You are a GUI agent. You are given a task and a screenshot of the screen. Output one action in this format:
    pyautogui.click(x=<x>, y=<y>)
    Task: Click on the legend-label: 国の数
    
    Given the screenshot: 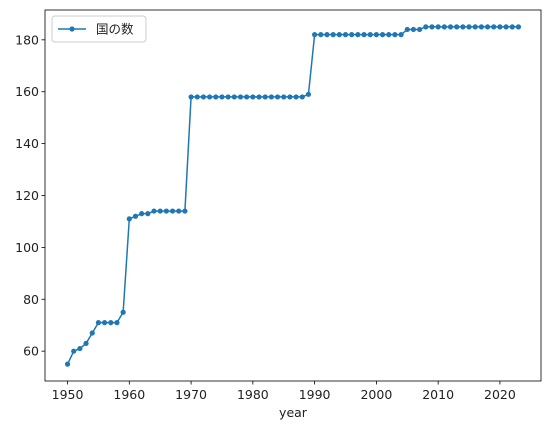 What is the action you would take?
    pyautogui.click(x=115, y=29)
    